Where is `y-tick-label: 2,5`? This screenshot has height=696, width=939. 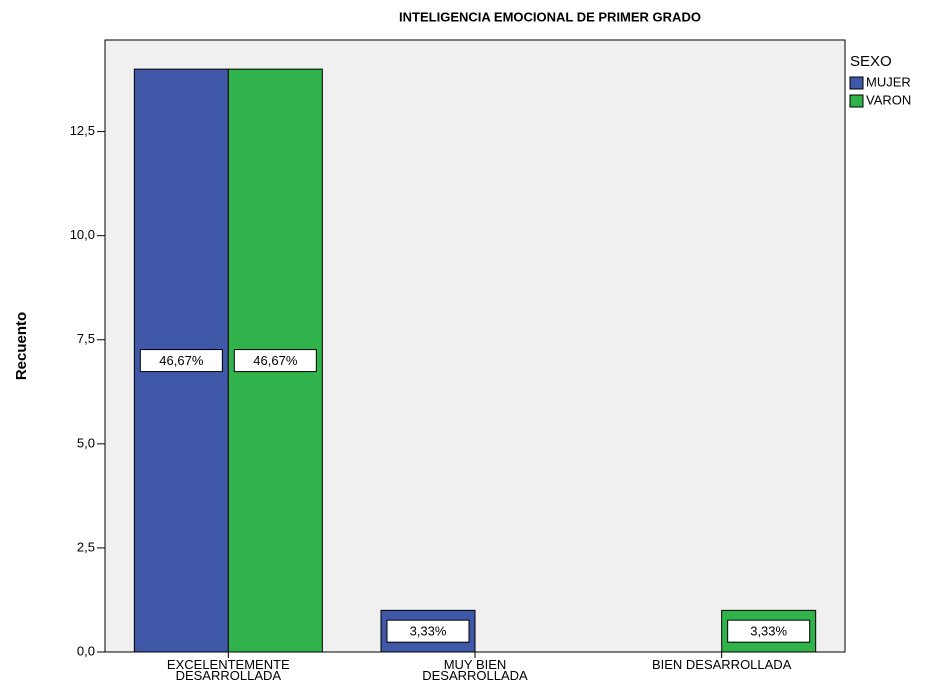 y-tick-label: 2,5 is located at coordinates (86, 546).